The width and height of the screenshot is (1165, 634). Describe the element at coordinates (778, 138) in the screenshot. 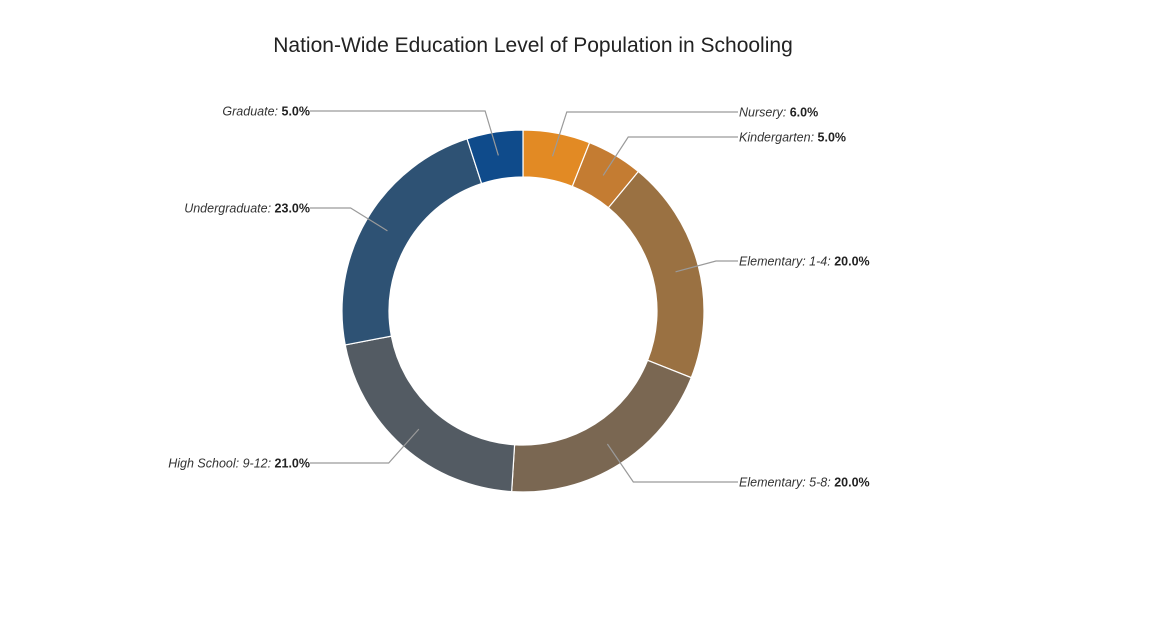

I see `slice-label-name: Kindergarten:` at that location.